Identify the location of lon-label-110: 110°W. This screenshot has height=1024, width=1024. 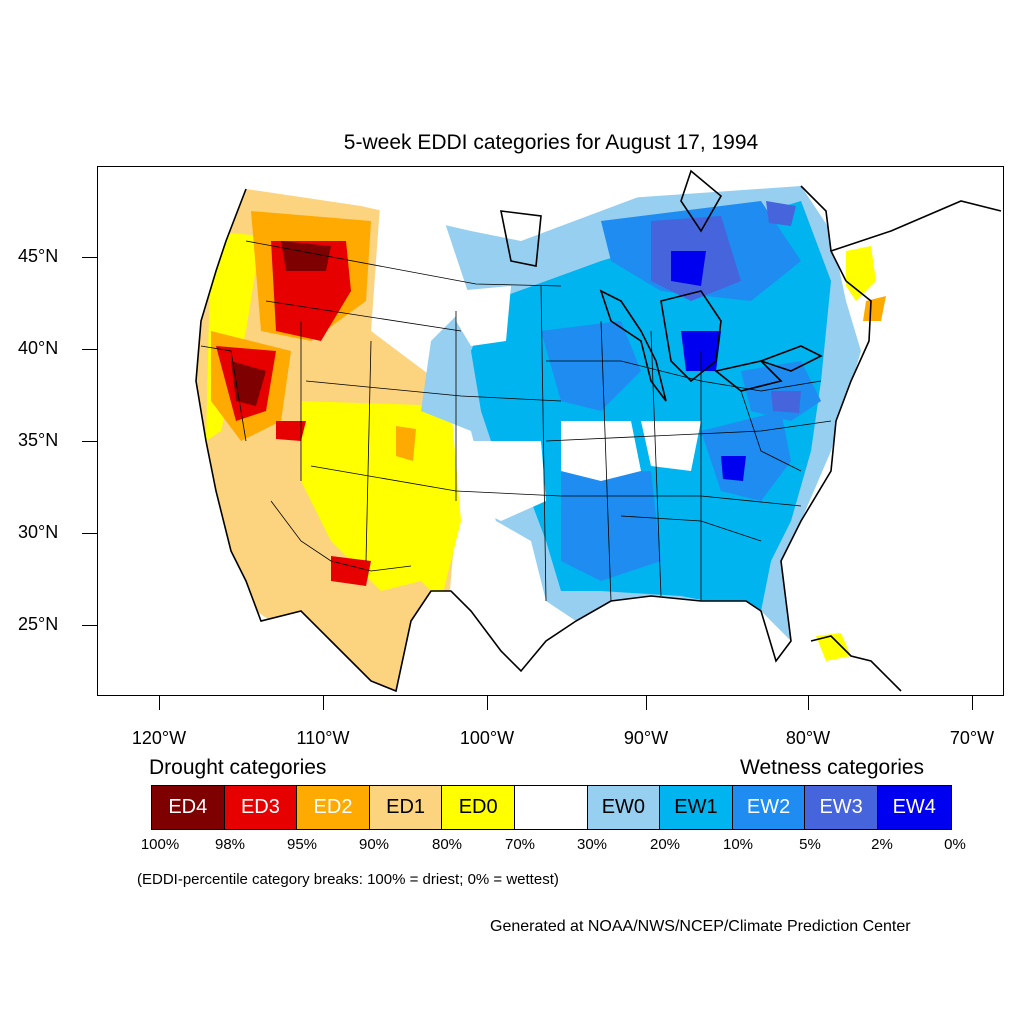
(323, 738).